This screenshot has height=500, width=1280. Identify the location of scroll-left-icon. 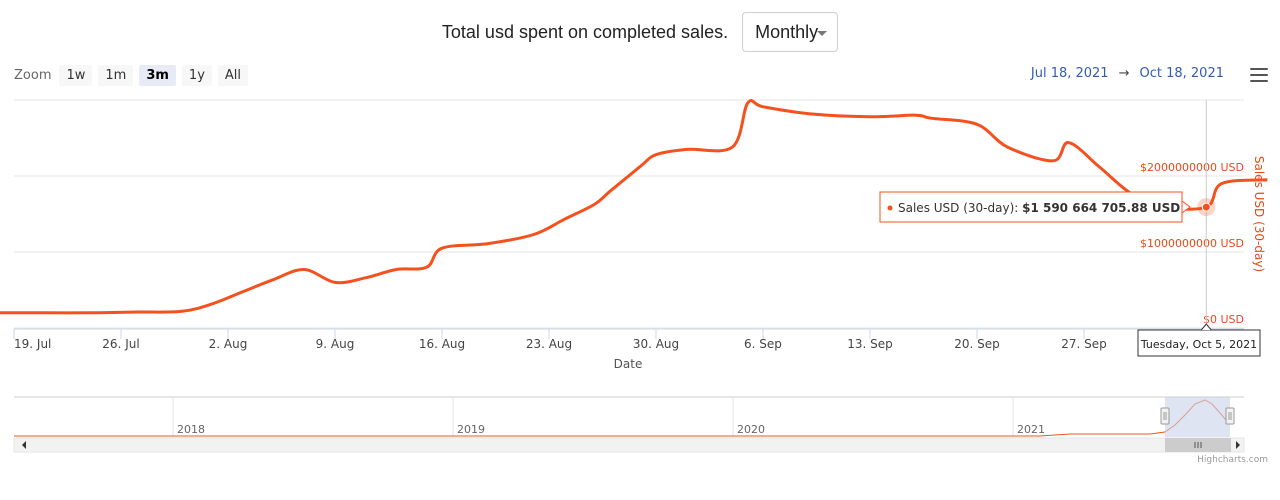
(24, 445).